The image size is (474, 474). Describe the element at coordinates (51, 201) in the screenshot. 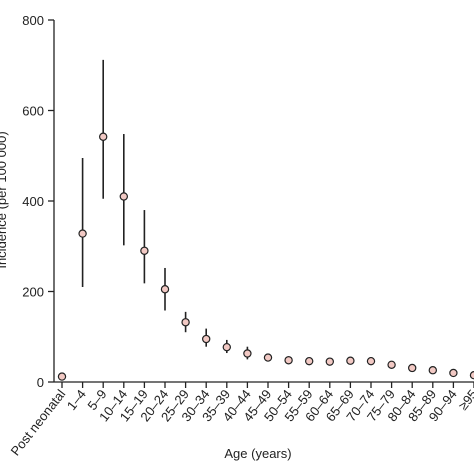

I see `y-tick-marks` at that location.